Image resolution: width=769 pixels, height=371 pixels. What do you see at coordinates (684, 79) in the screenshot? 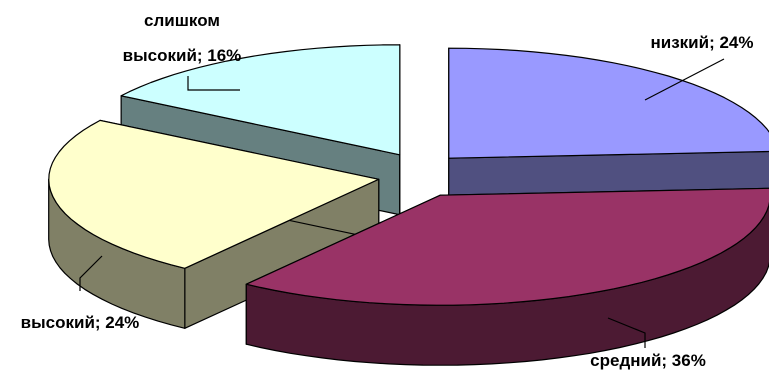
I see `leader-line-low` at bounding box center [684, 79].